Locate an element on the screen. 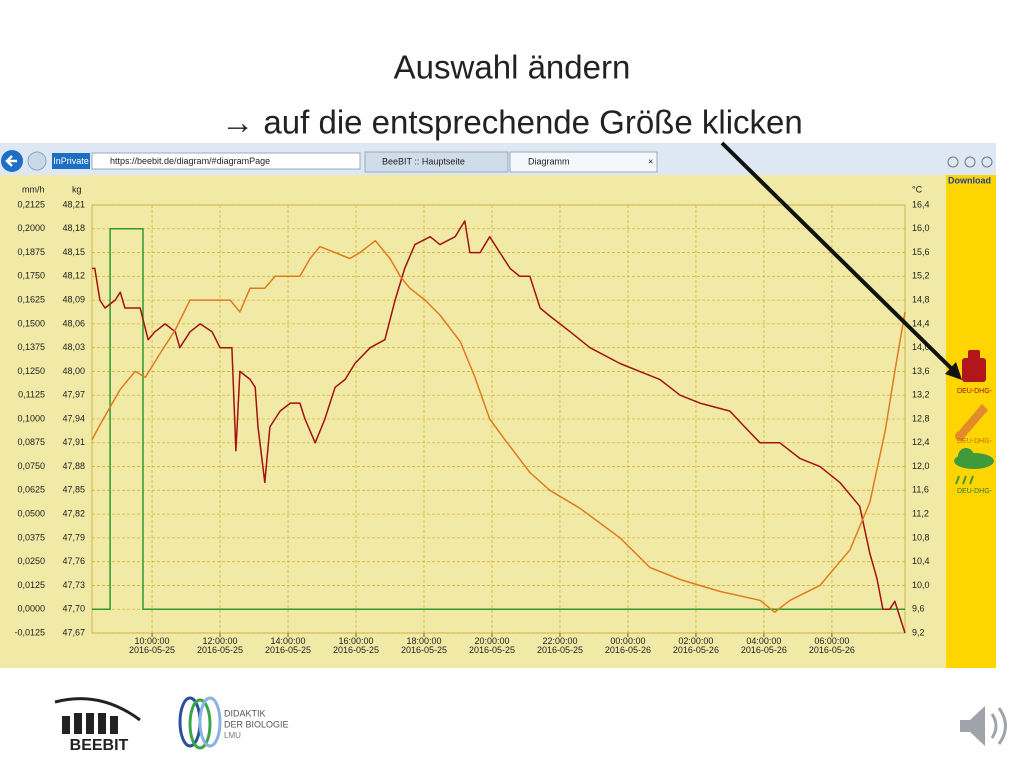 Image resolution: width=1024 pixels, height=768 pixels. x-tick-label: 12:00:00 2016-05-25 is located at coordinates (220, 645).